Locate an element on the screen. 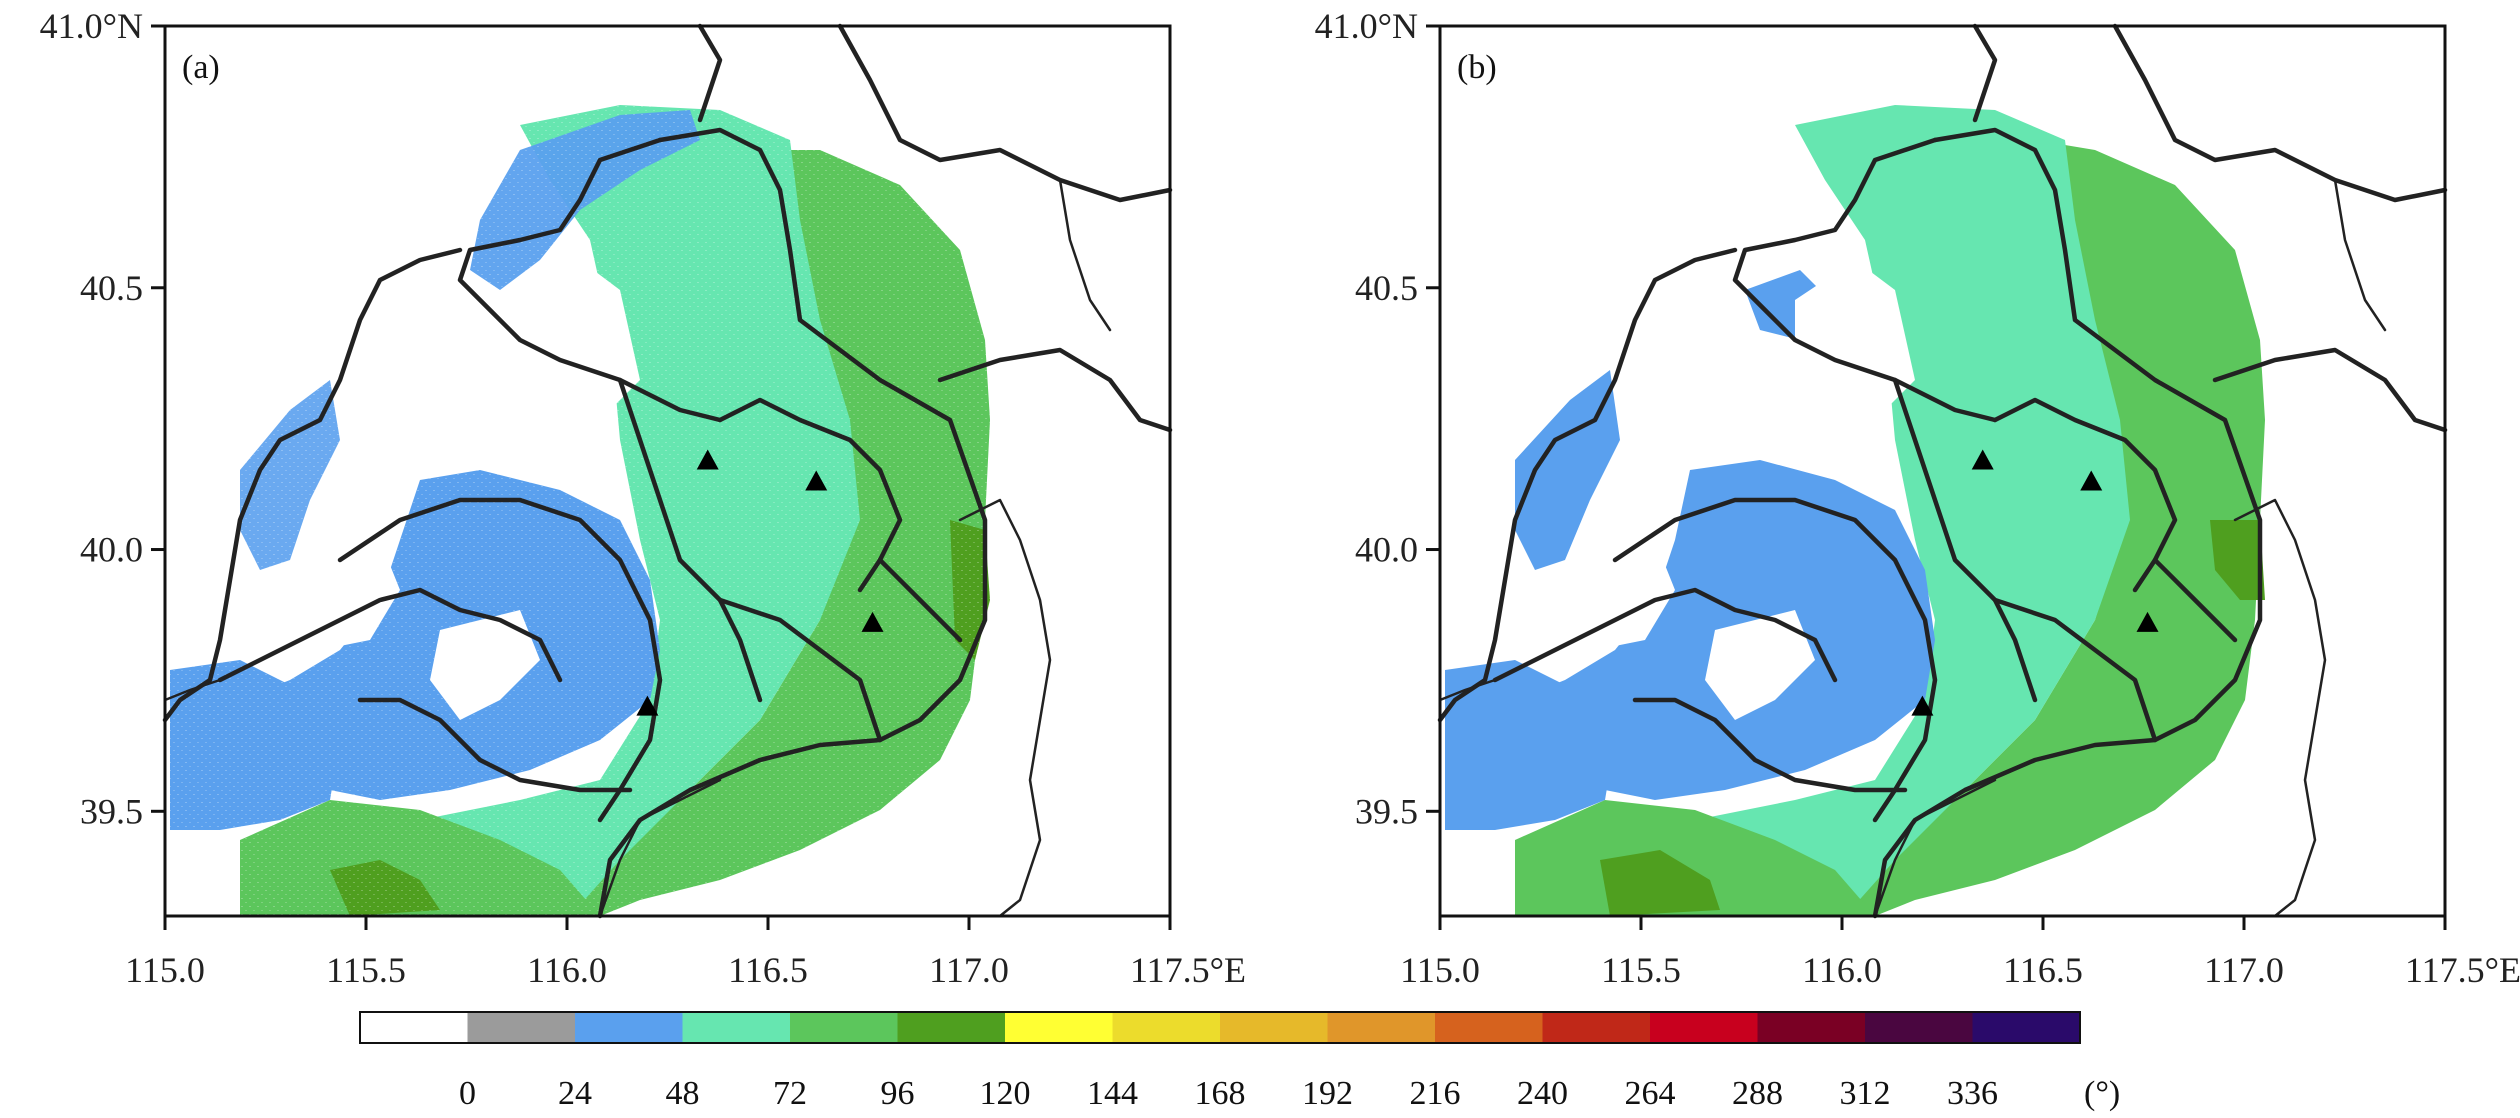  colorbar-tick-label: 312 is located at coordinates (1865, 1093).